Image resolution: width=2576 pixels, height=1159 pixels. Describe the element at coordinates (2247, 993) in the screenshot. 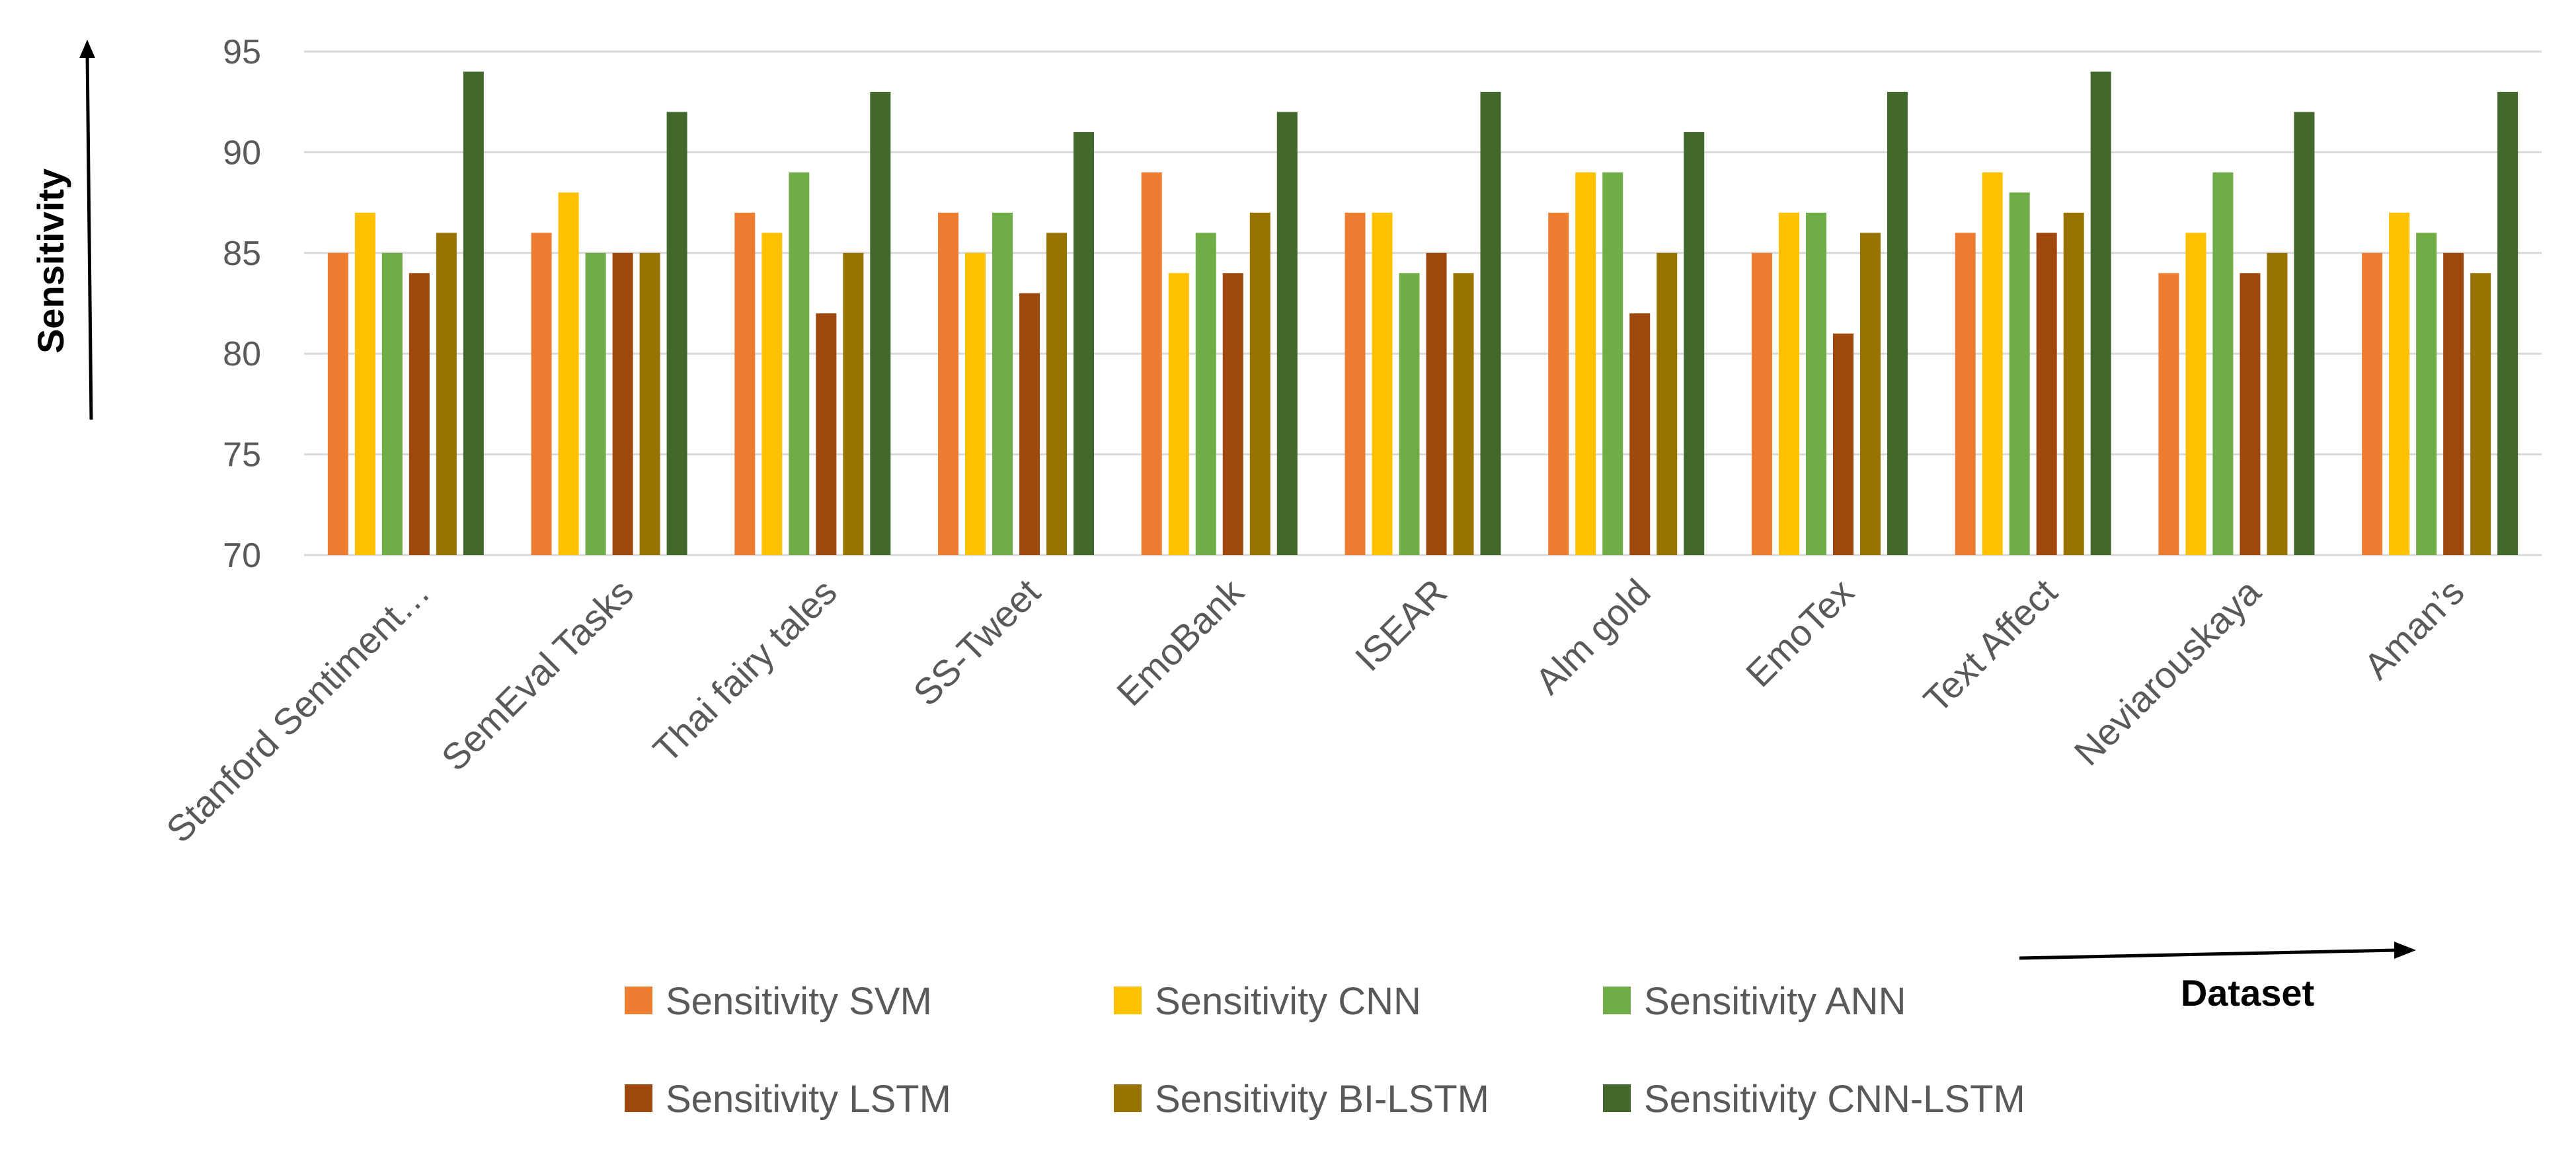

I see `x-axis-title: Dataset` at that location.